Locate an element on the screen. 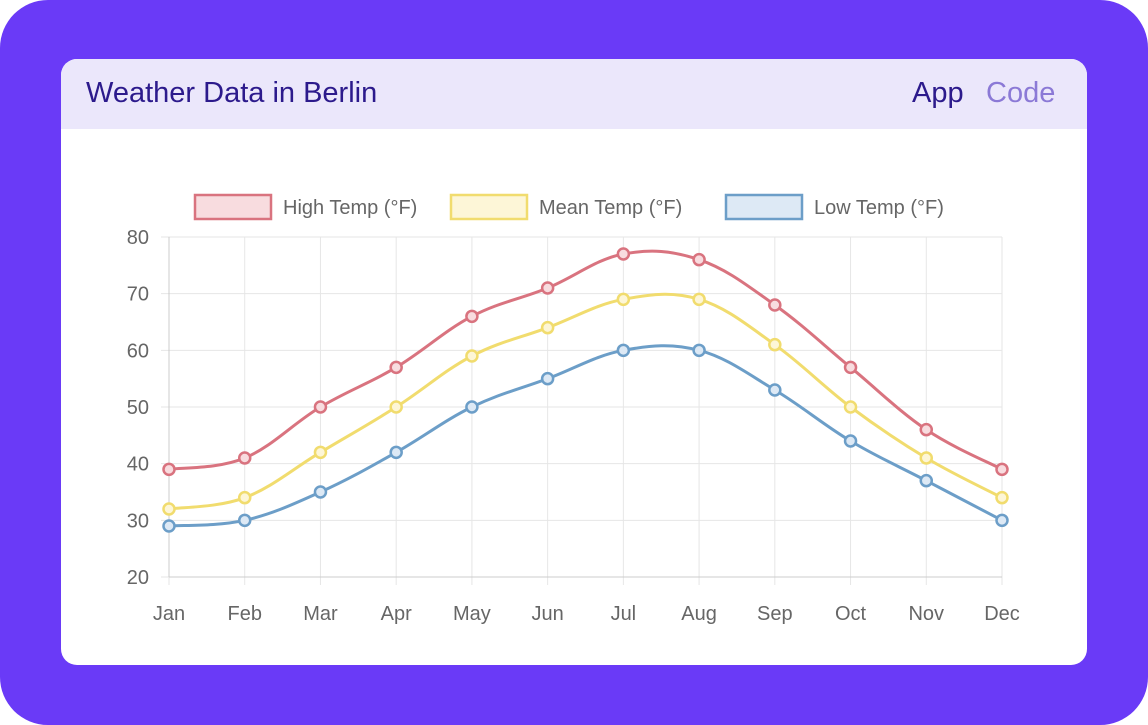  y-tick-label: 80 is located at coordinates (138, 238).